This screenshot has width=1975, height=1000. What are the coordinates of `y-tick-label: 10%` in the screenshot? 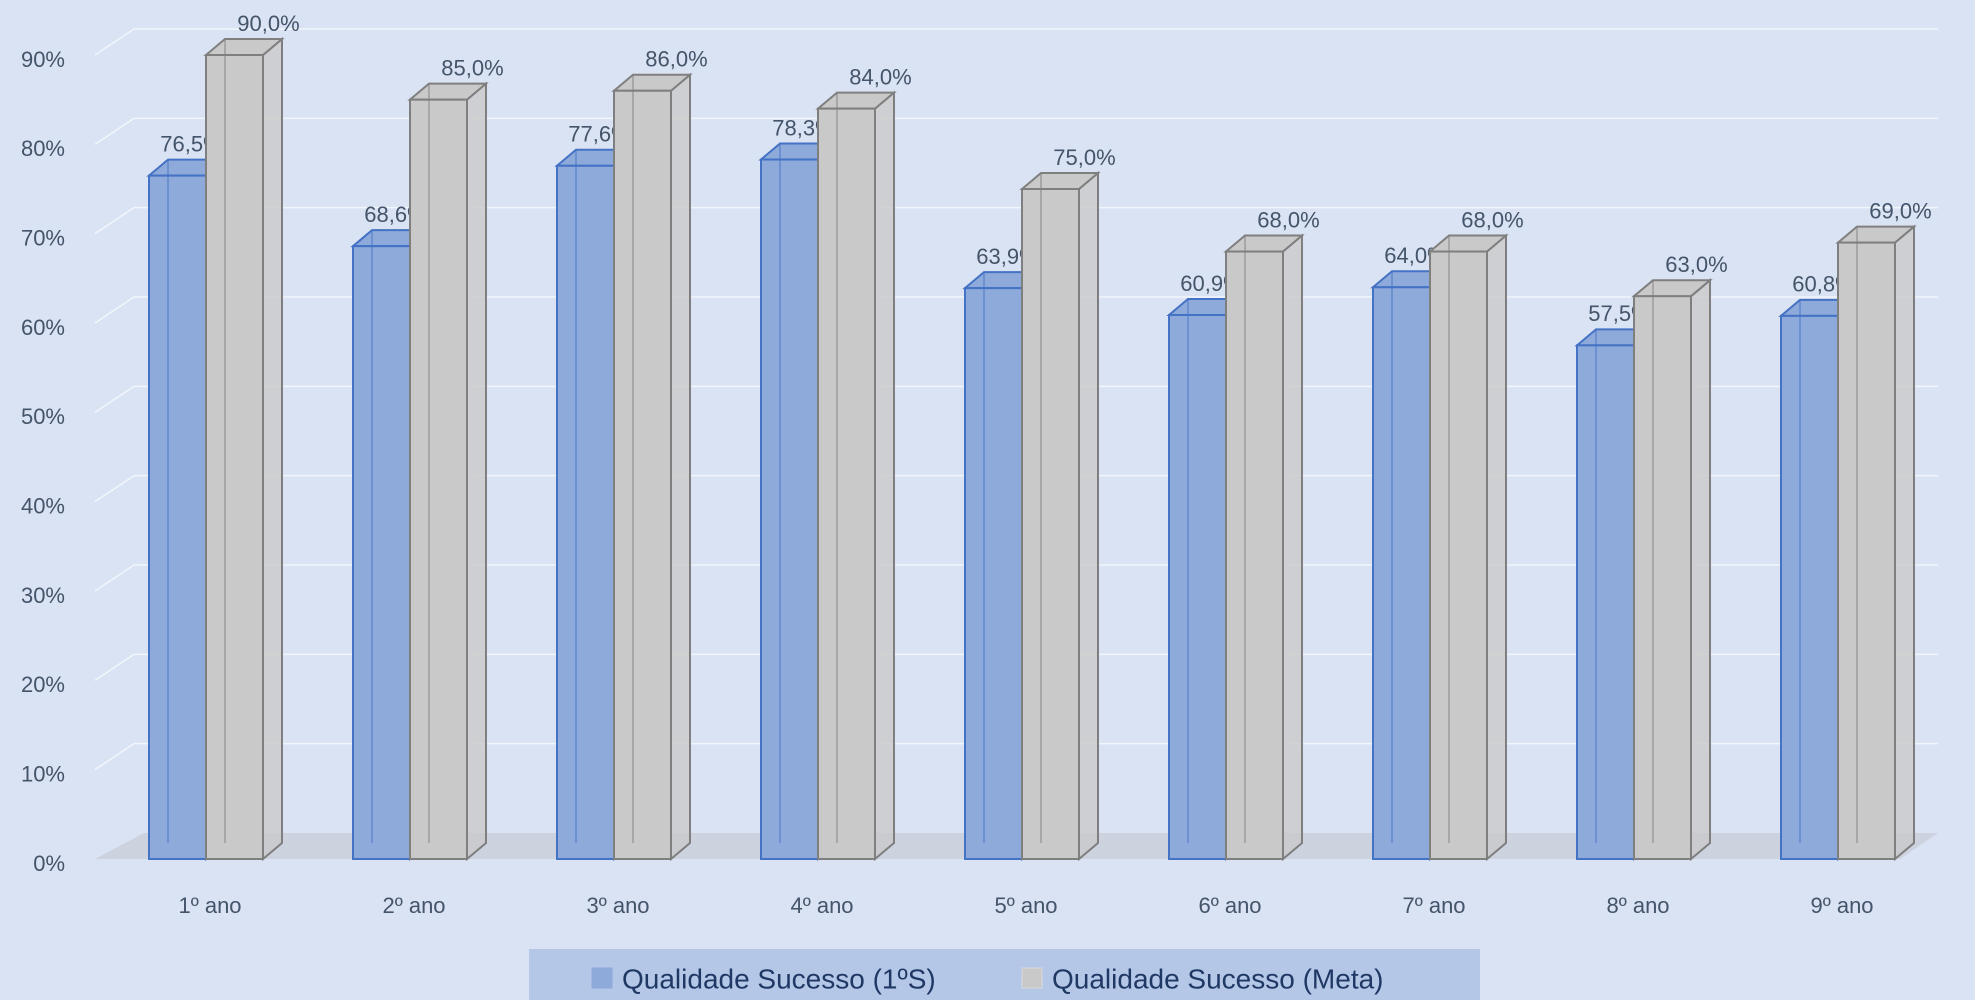 It's located at (43, 773).